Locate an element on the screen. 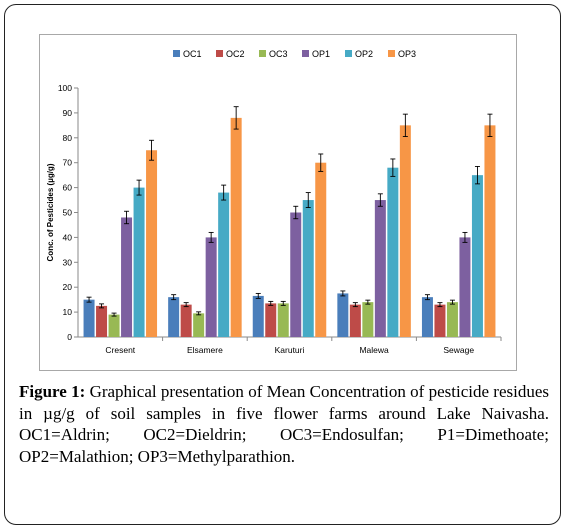 The image size is (567, 531). legend-label-oc1: OC1 is located at coordinates (192, 54).